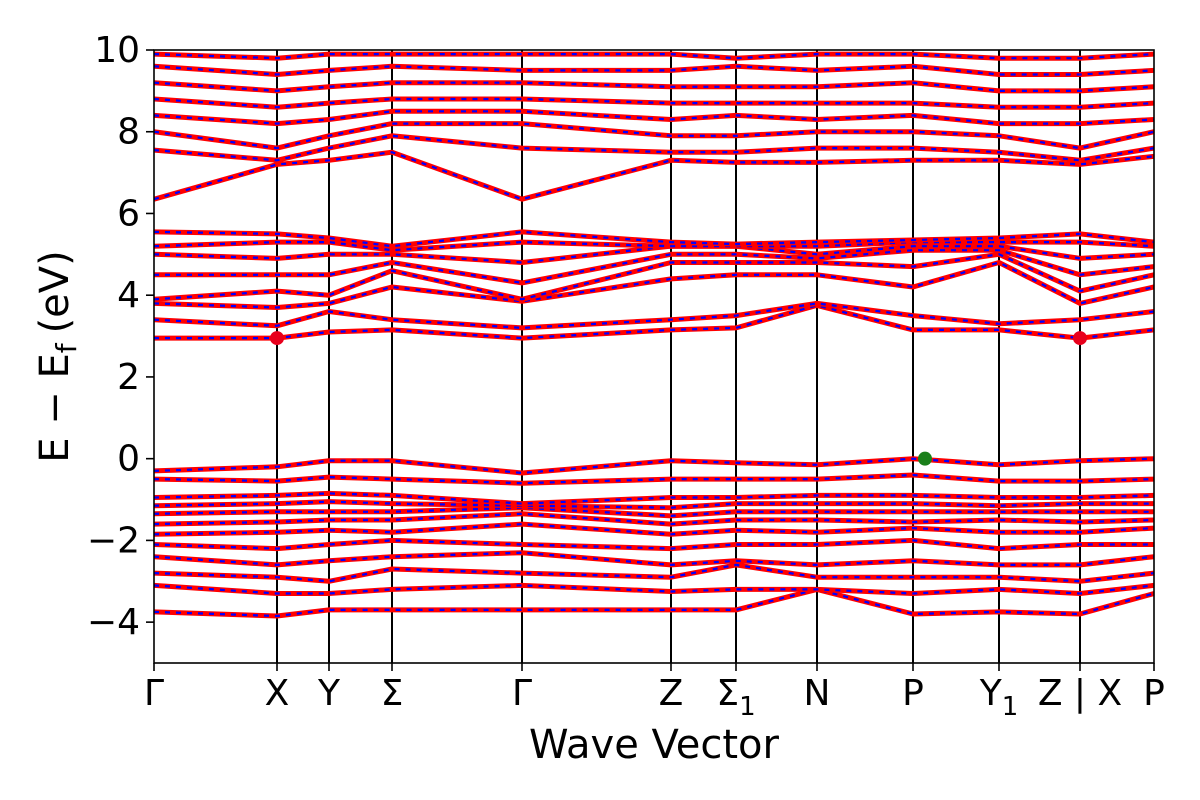  Describe the element at coordinates (55, 291) in the screenshot. I see `y-axis-title-unit: (eV)` at that location.